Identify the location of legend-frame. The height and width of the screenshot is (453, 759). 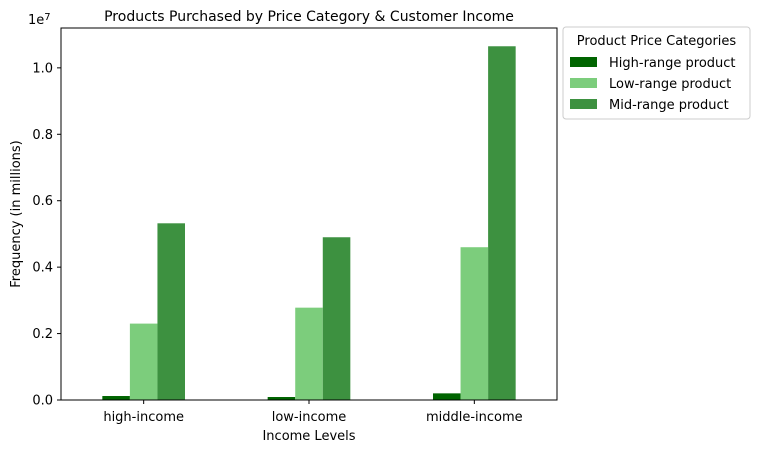
(656, 73).